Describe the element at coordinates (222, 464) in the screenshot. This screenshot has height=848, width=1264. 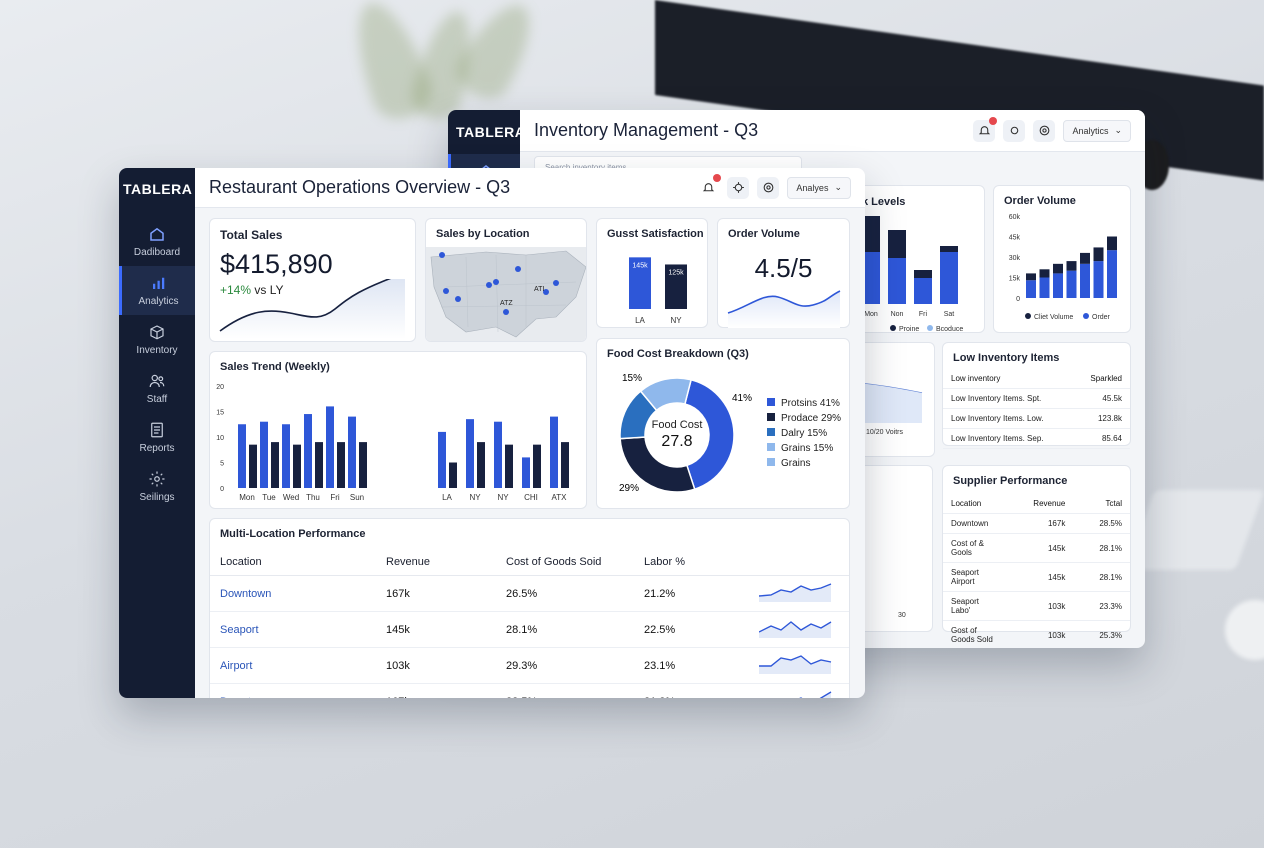
I see `y-tick-label: 5` at that location.